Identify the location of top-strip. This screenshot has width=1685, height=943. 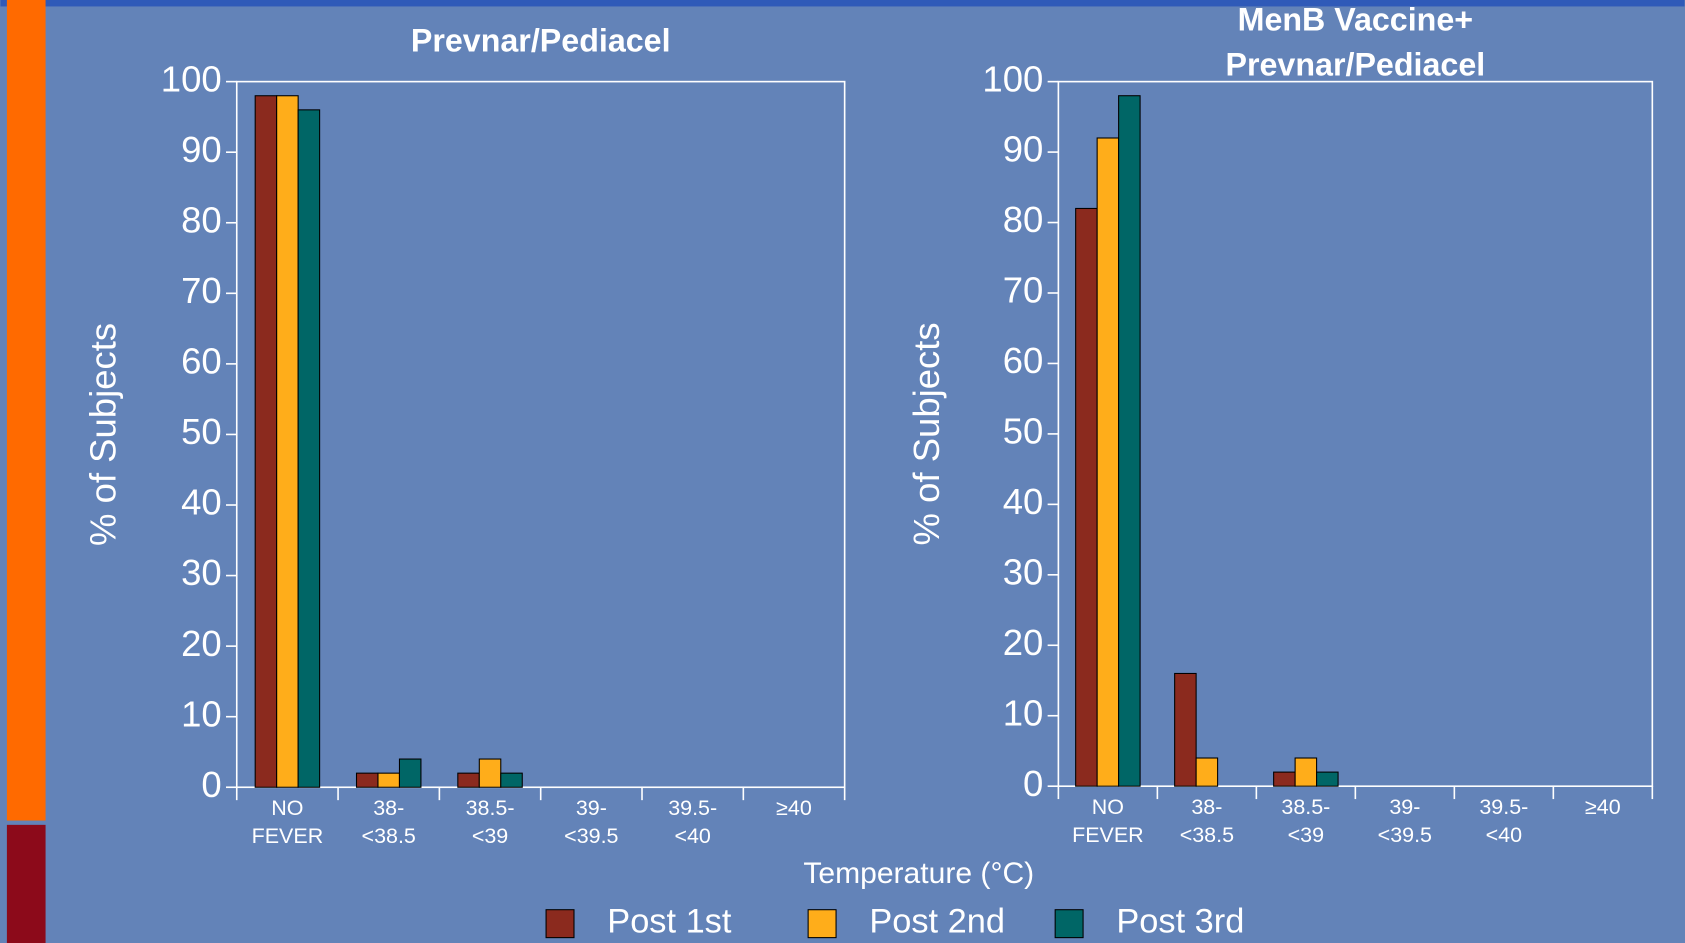
(842, 3).